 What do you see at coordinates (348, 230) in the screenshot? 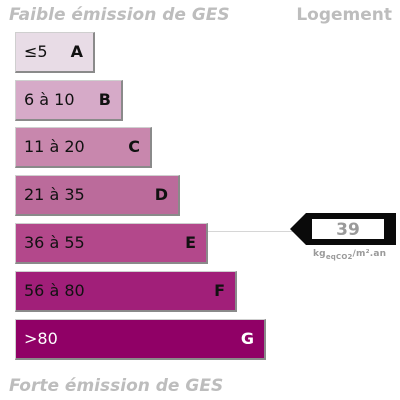
I see `emission-value: 39` at bounding box center [348, 230].